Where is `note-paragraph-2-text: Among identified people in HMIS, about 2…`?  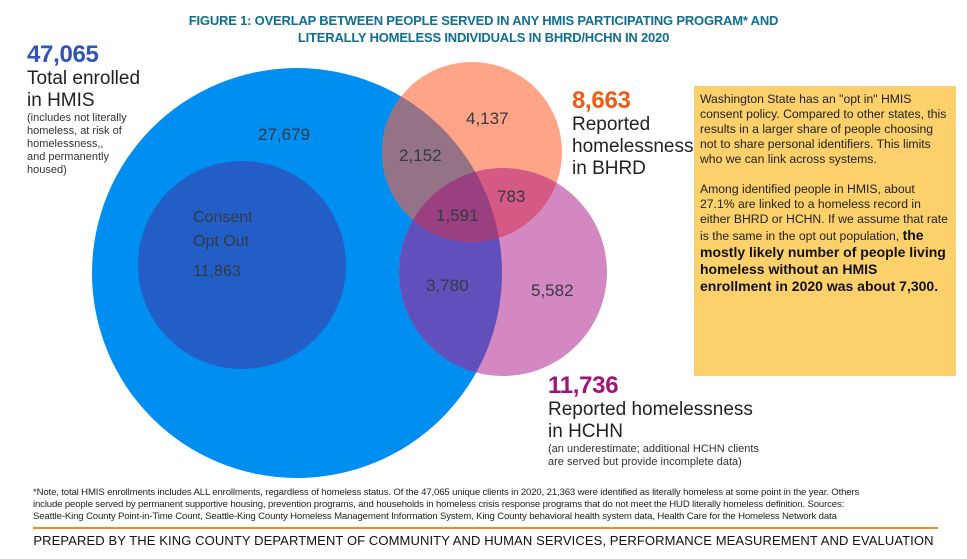
note-paragraph-2-text: Among identified people in HMIS, about 2… is located at coordinates (824, 212).